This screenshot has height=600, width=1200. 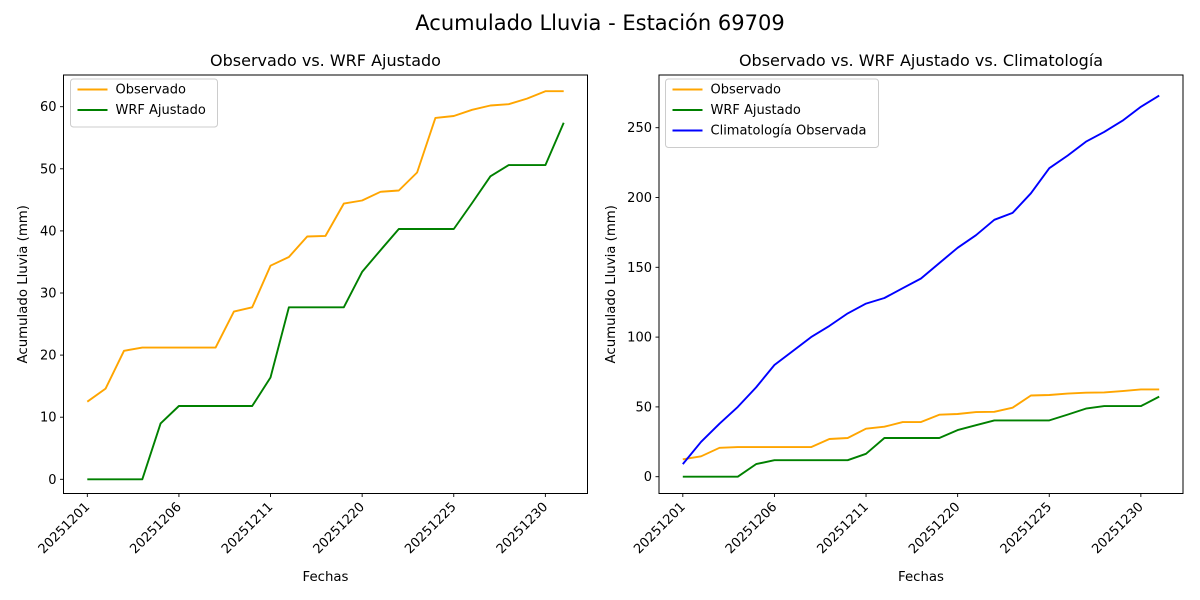 What do you see at coordinates (48, 107) in the screenshot?
I see `y-tick-label: 60` at bounding box center [48, 107].